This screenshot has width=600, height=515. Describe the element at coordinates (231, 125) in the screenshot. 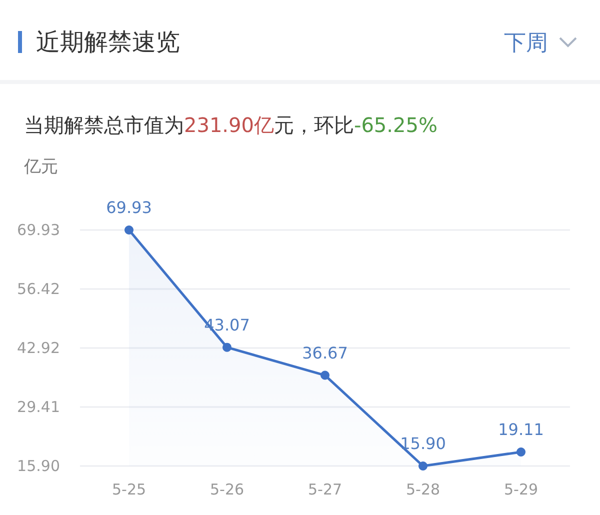

I see `chart-subtitle: 当期解禁总市值为231.90亿元，环比-65.25%` at that location.